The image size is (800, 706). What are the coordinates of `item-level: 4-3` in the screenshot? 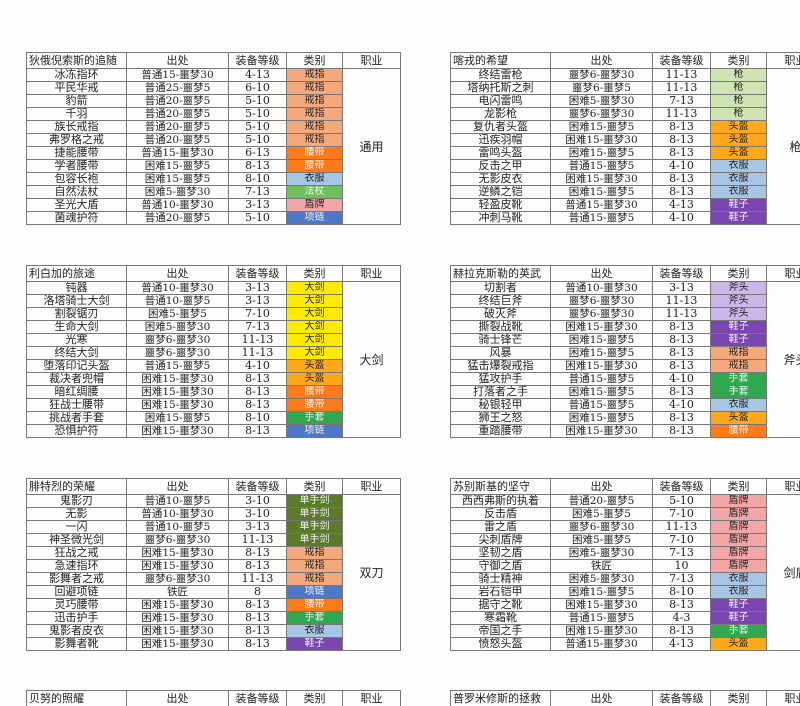 It's located at (682, 618).